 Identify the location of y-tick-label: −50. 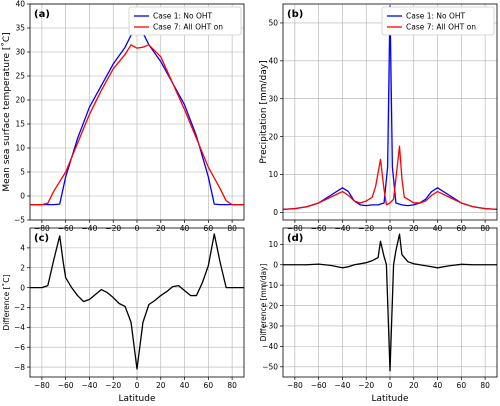
(270, 366).